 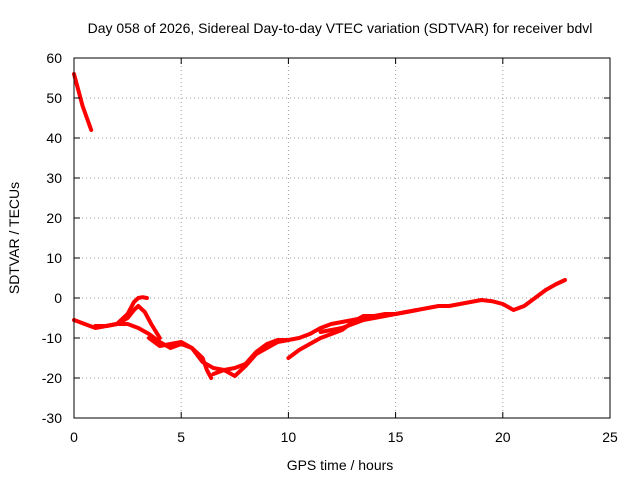 I want to click on x-tick-label: 25, so click(x=610, y=437).